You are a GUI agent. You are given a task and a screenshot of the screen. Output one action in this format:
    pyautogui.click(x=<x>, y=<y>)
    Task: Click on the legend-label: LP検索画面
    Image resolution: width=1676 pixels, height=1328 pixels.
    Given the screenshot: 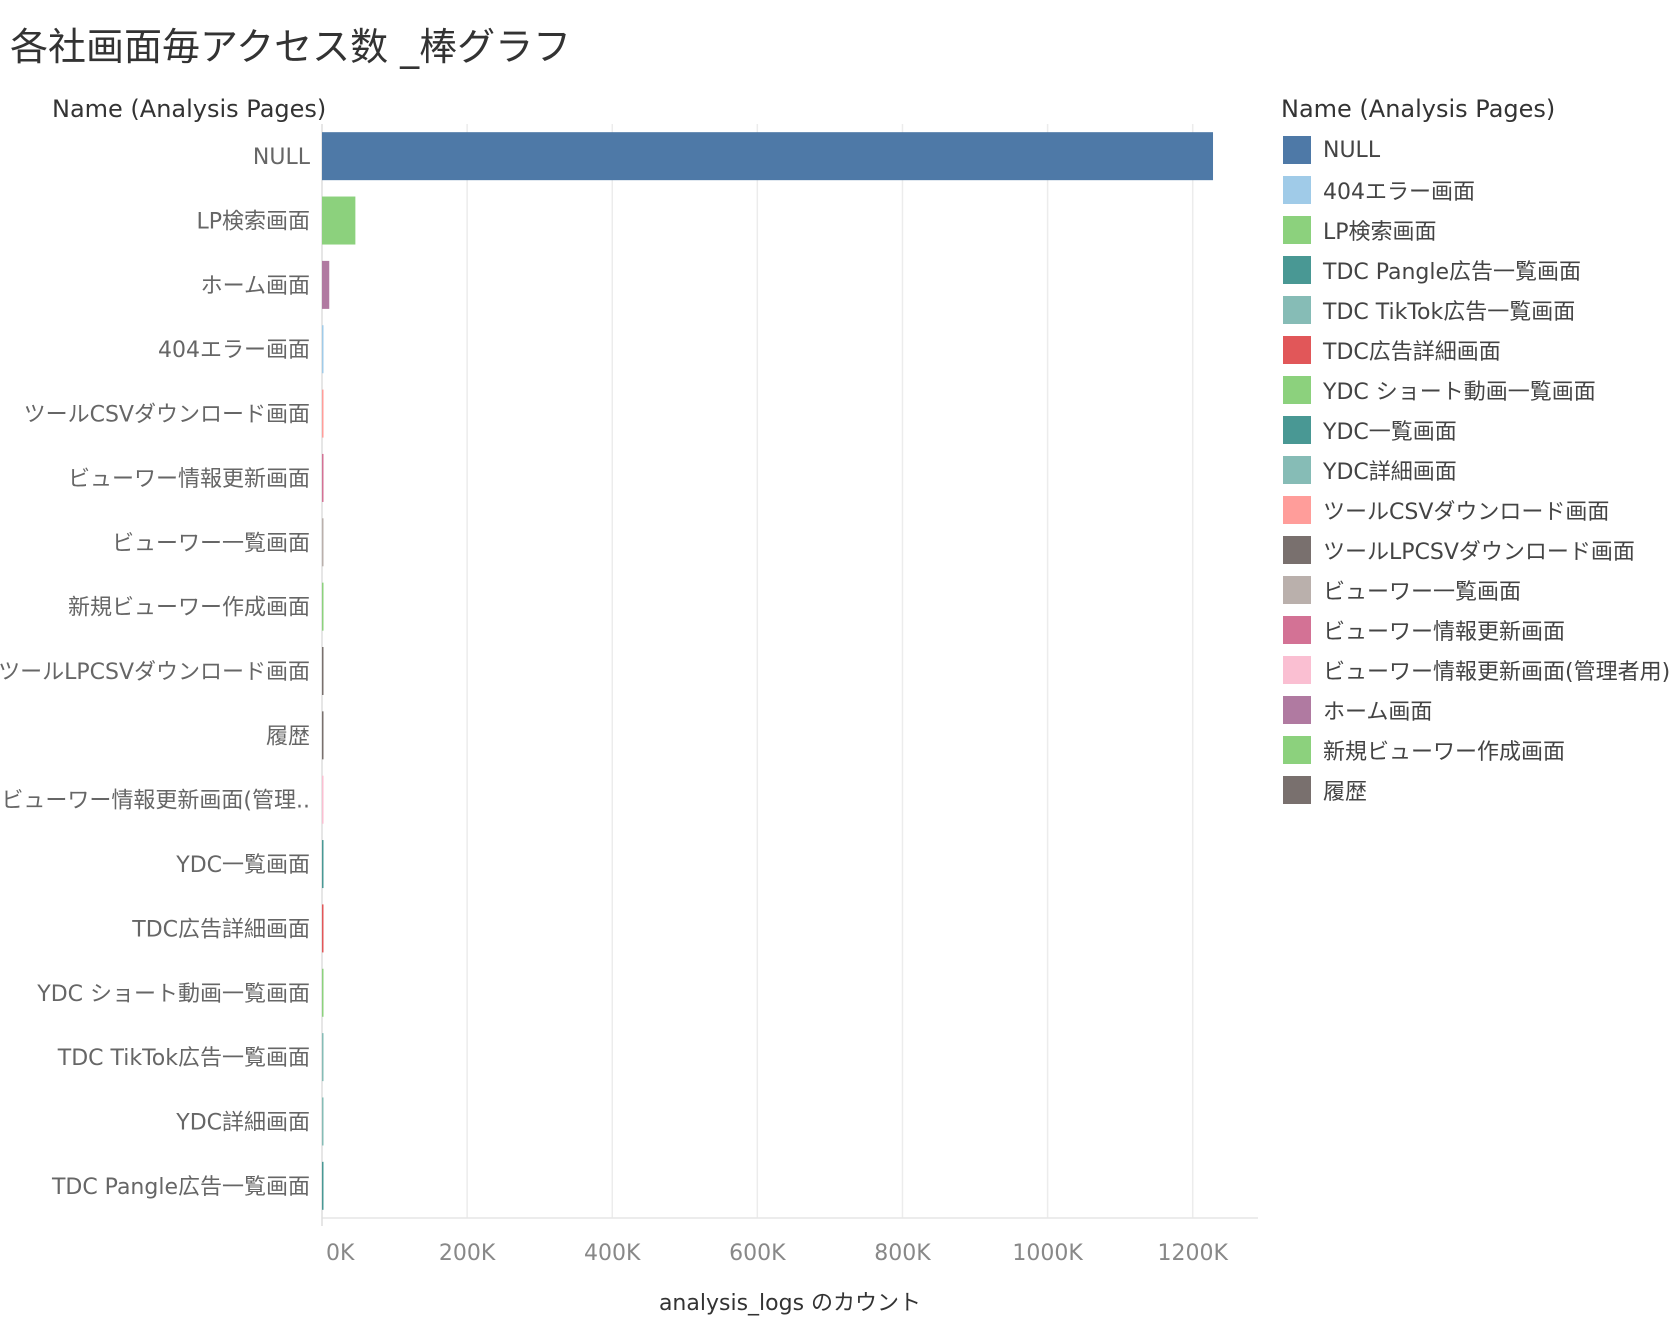 What is the action you would take?
    pyautogui.click(x=1380, y=232)
    